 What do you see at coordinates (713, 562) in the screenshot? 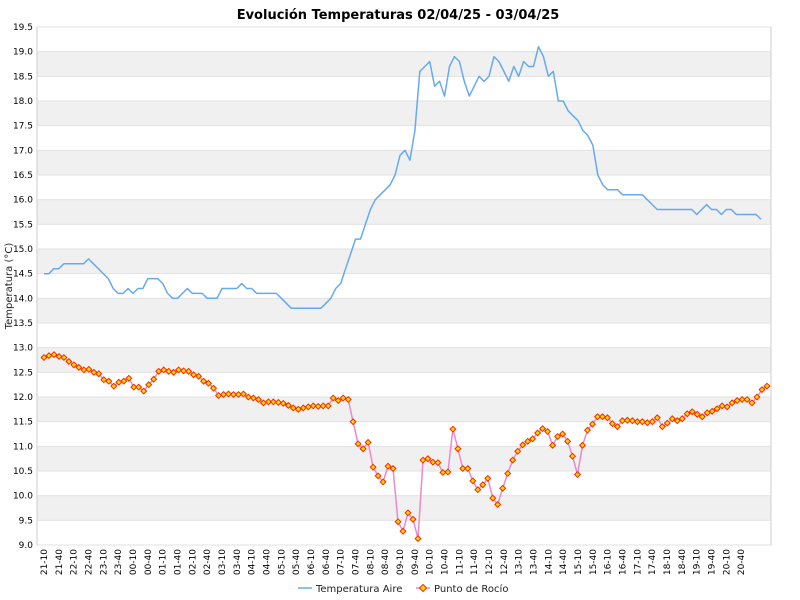
I see `x-tick-label: 19-40` at bounding box center [713, 562].